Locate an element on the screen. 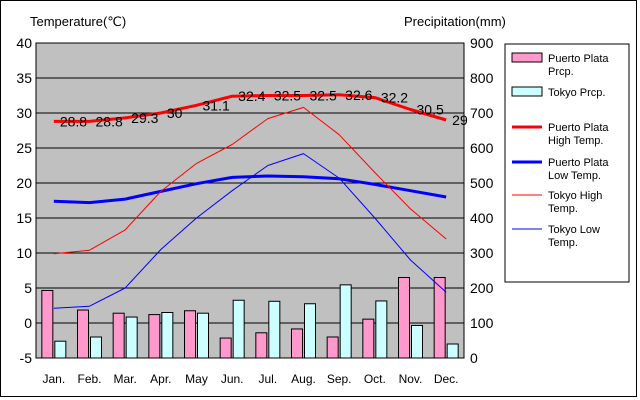  data-label: 29.3 is located at coordinates (144, 118).